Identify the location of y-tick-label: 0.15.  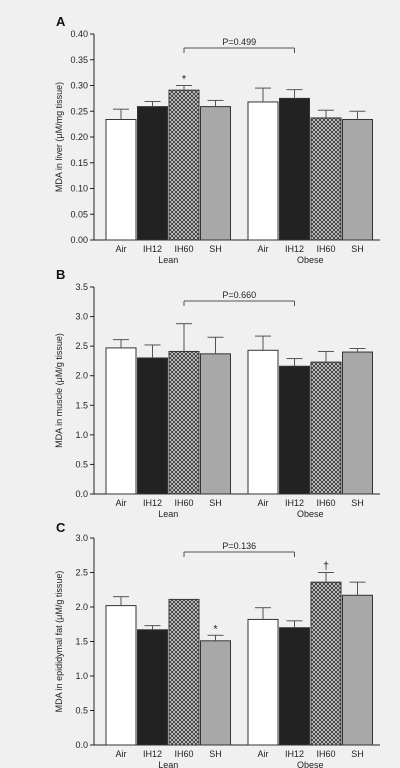
(79, 163).